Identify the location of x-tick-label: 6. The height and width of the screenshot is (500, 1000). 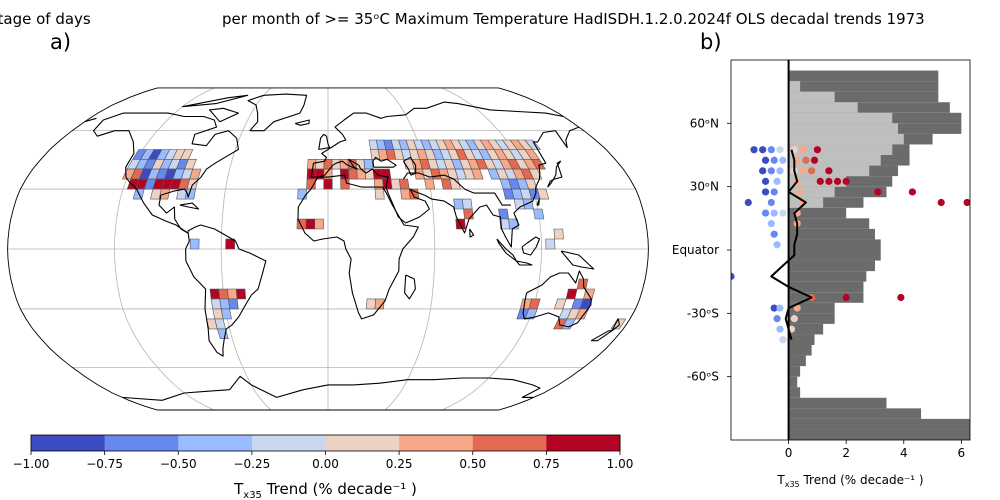
(962, 453).